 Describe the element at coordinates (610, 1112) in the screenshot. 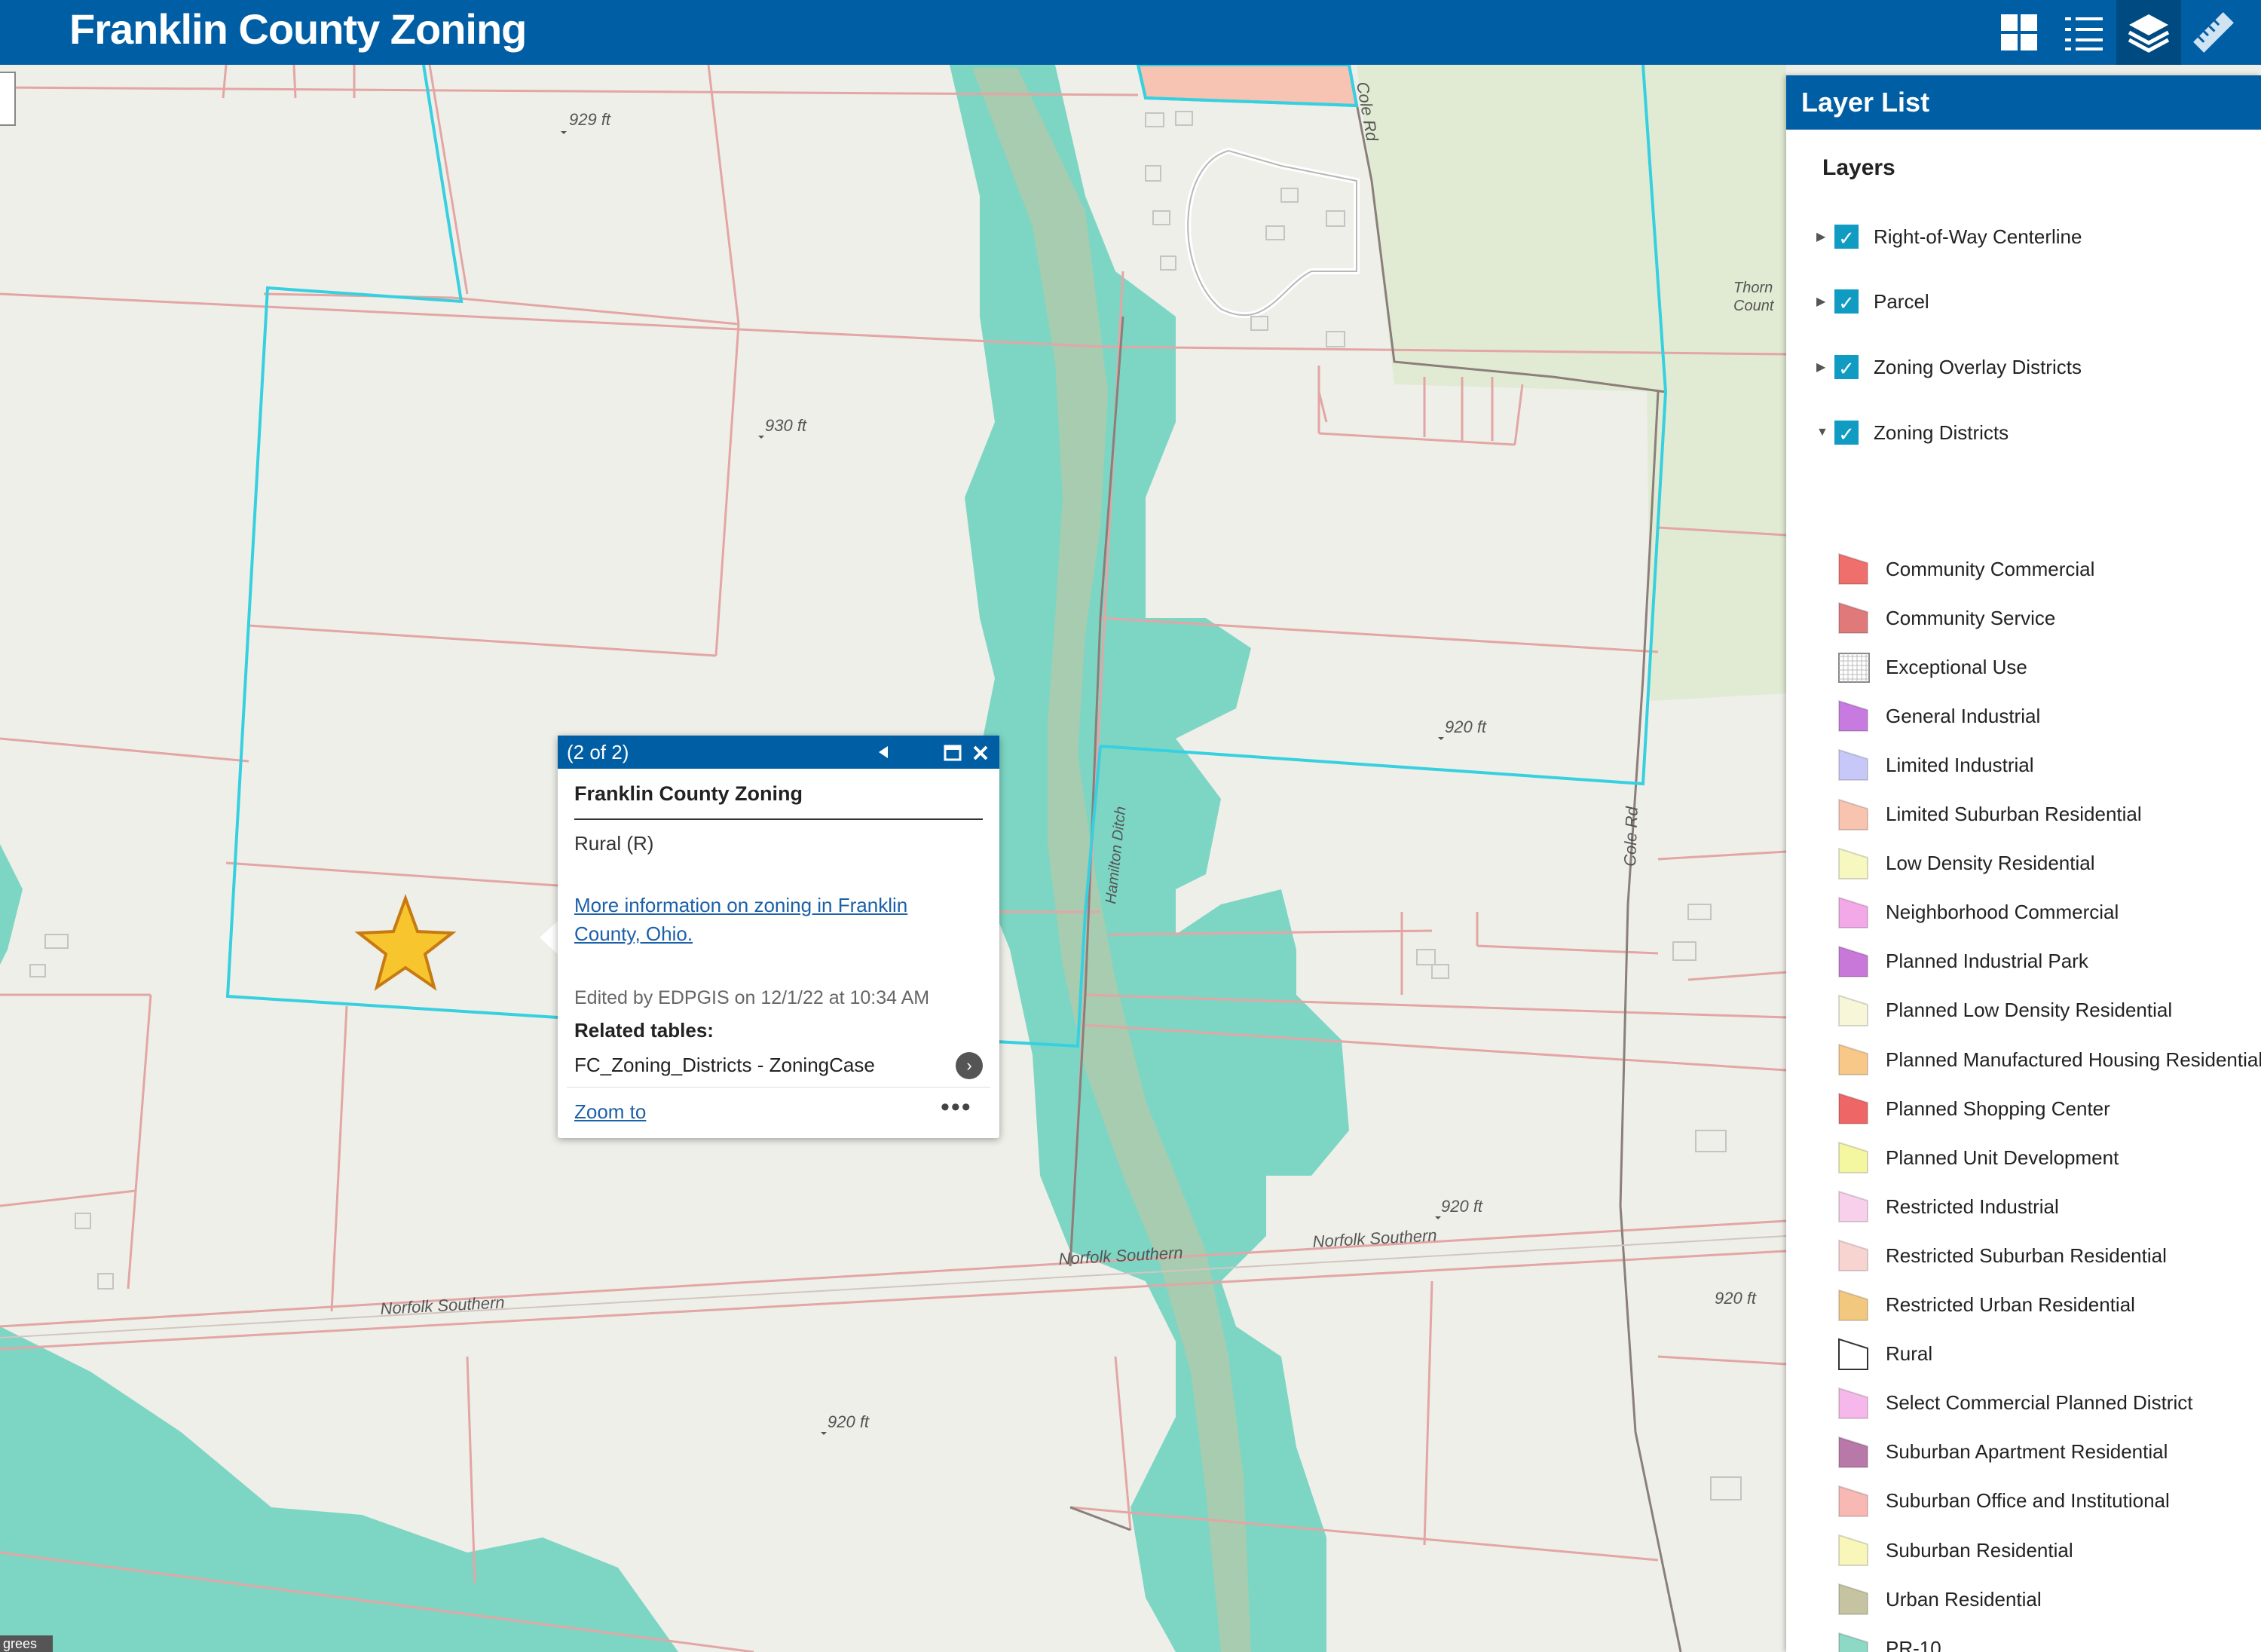

I see `zoom-to-button: Zoom to` at that location.